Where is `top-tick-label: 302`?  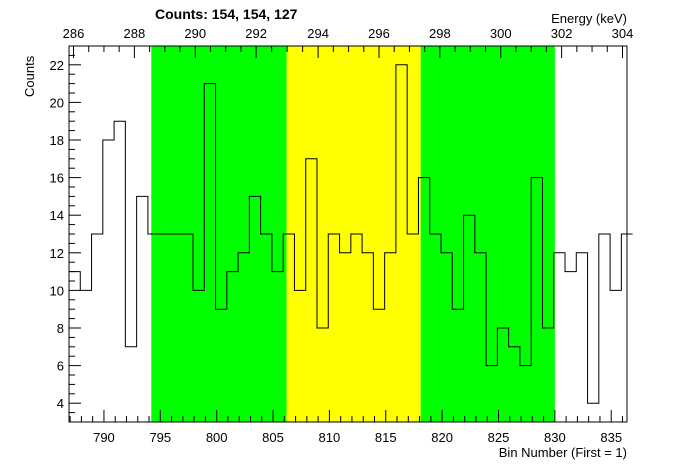 top-tick-label: 302 is located at coordinates (562, 33).